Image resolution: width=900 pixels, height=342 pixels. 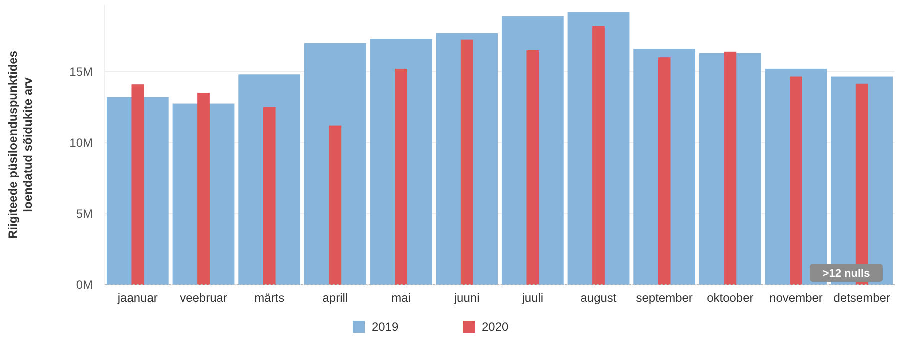 What do you see at coordinates (335, 298) in the screenshot?
I see `x-tick-label: aprill` at bounding box center [335, 298].